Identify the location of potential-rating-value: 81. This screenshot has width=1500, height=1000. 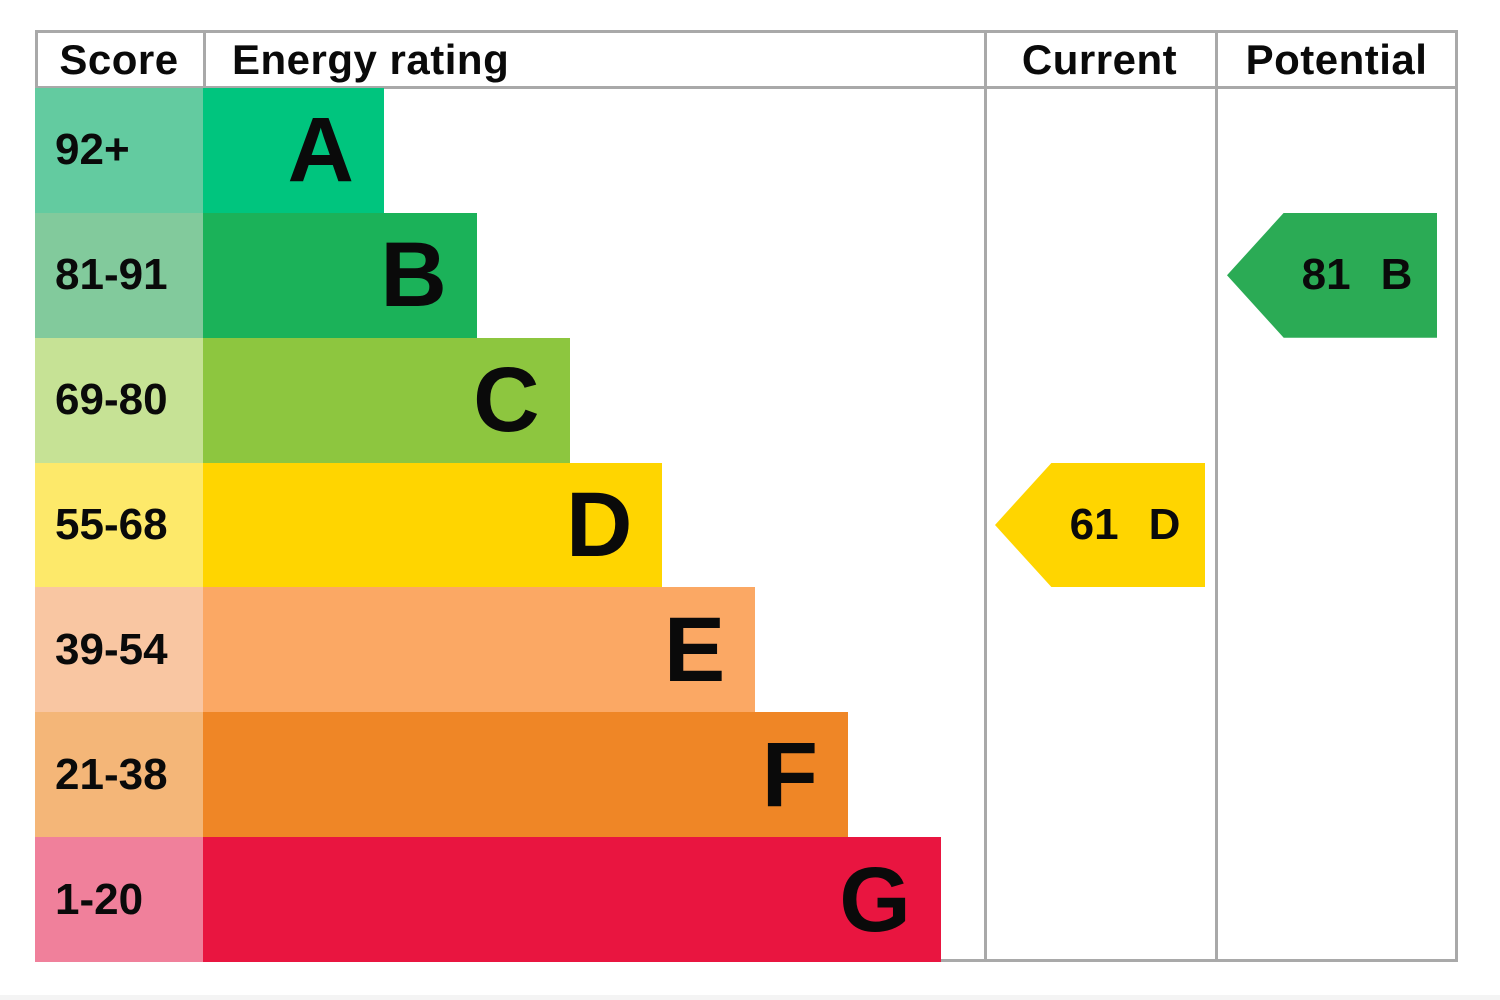
(1326, 275).